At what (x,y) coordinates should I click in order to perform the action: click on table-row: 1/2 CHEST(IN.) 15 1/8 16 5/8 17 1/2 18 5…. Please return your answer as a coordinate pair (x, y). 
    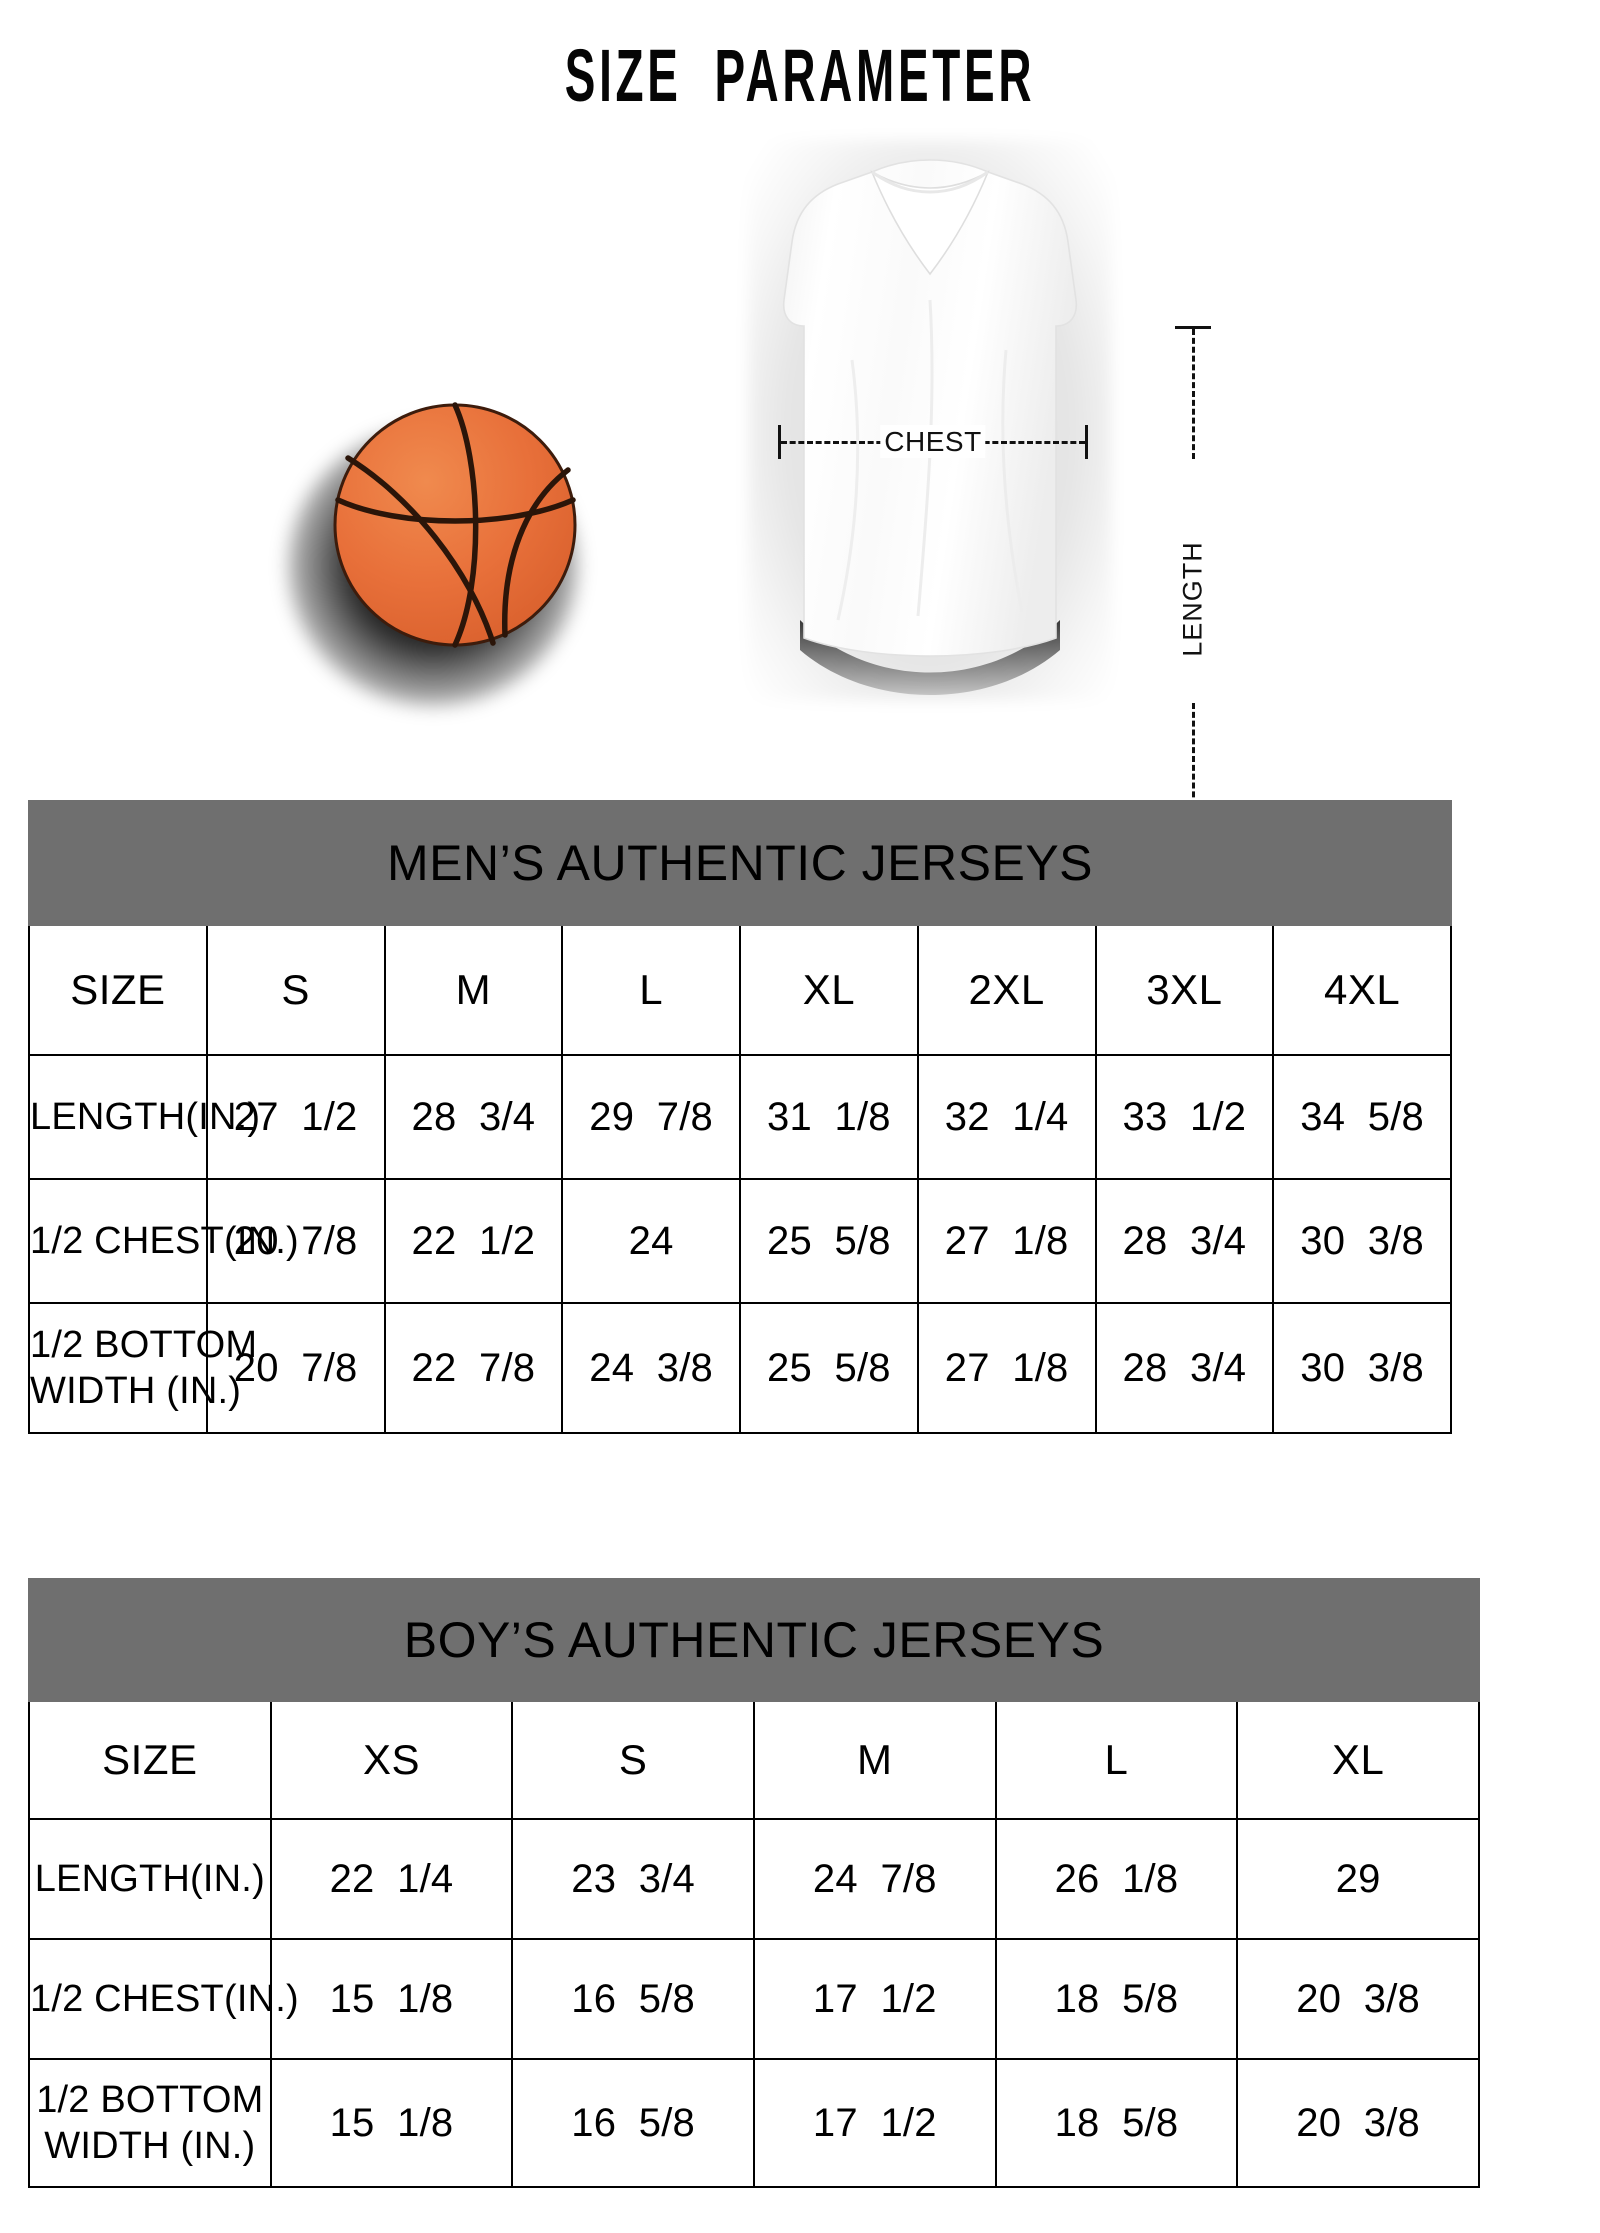
    Looking at the image, I should click on (754, 1999).